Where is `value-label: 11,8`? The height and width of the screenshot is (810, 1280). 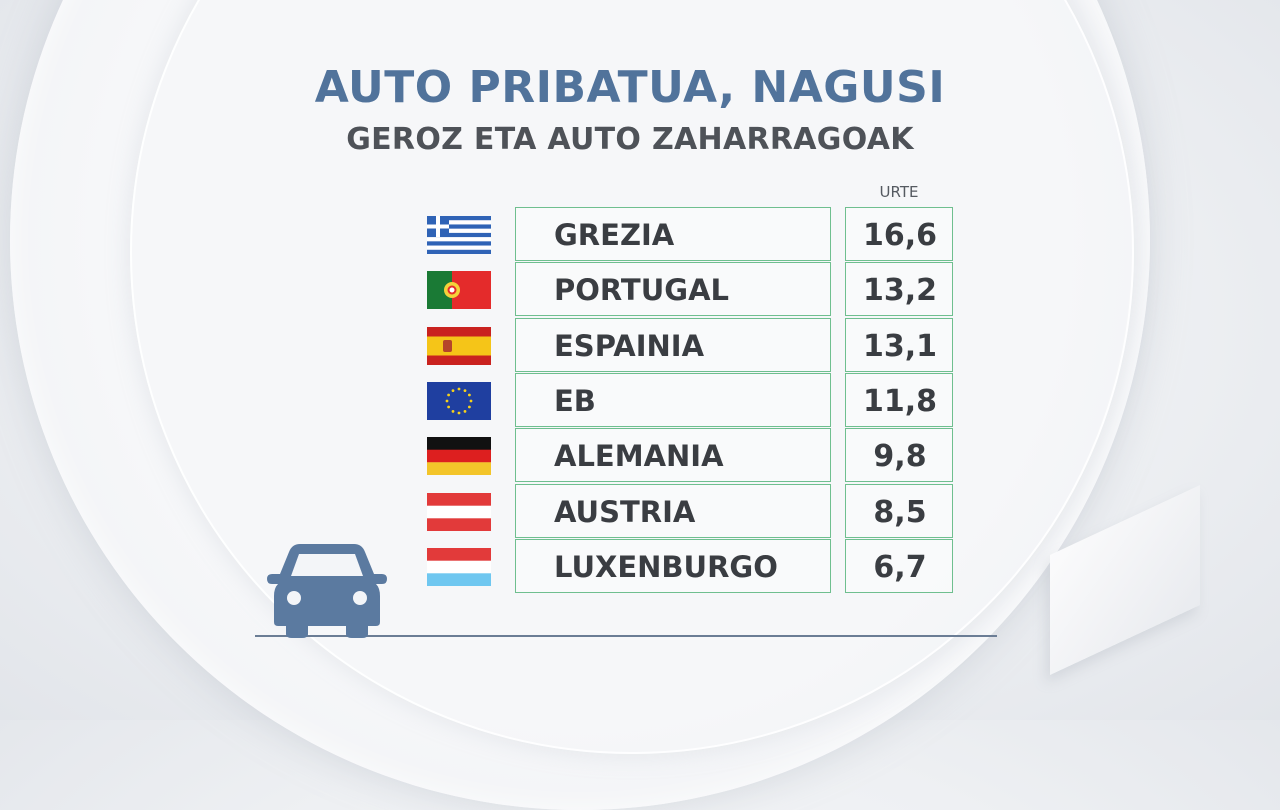
value-label: 11,8 is located at coordinates (900, 401).